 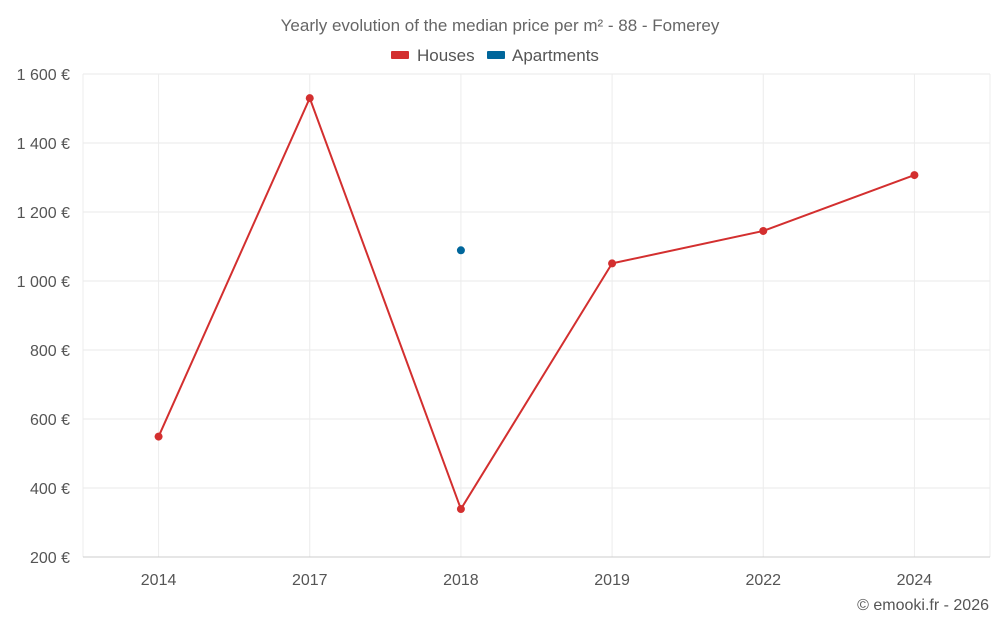 I want to click on y-tick-label: 1 400 €, so click(x=43, y=144).